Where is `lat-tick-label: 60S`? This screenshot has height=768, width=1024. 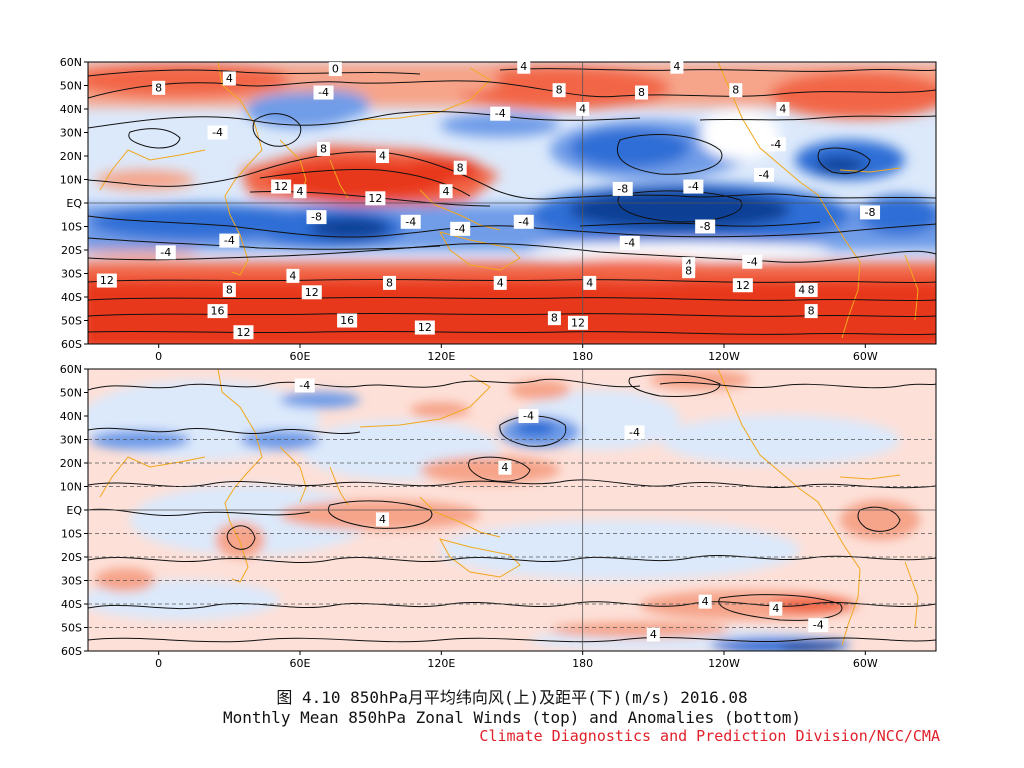 lat-tick-label: 60S is located at coordinates (71, 344).